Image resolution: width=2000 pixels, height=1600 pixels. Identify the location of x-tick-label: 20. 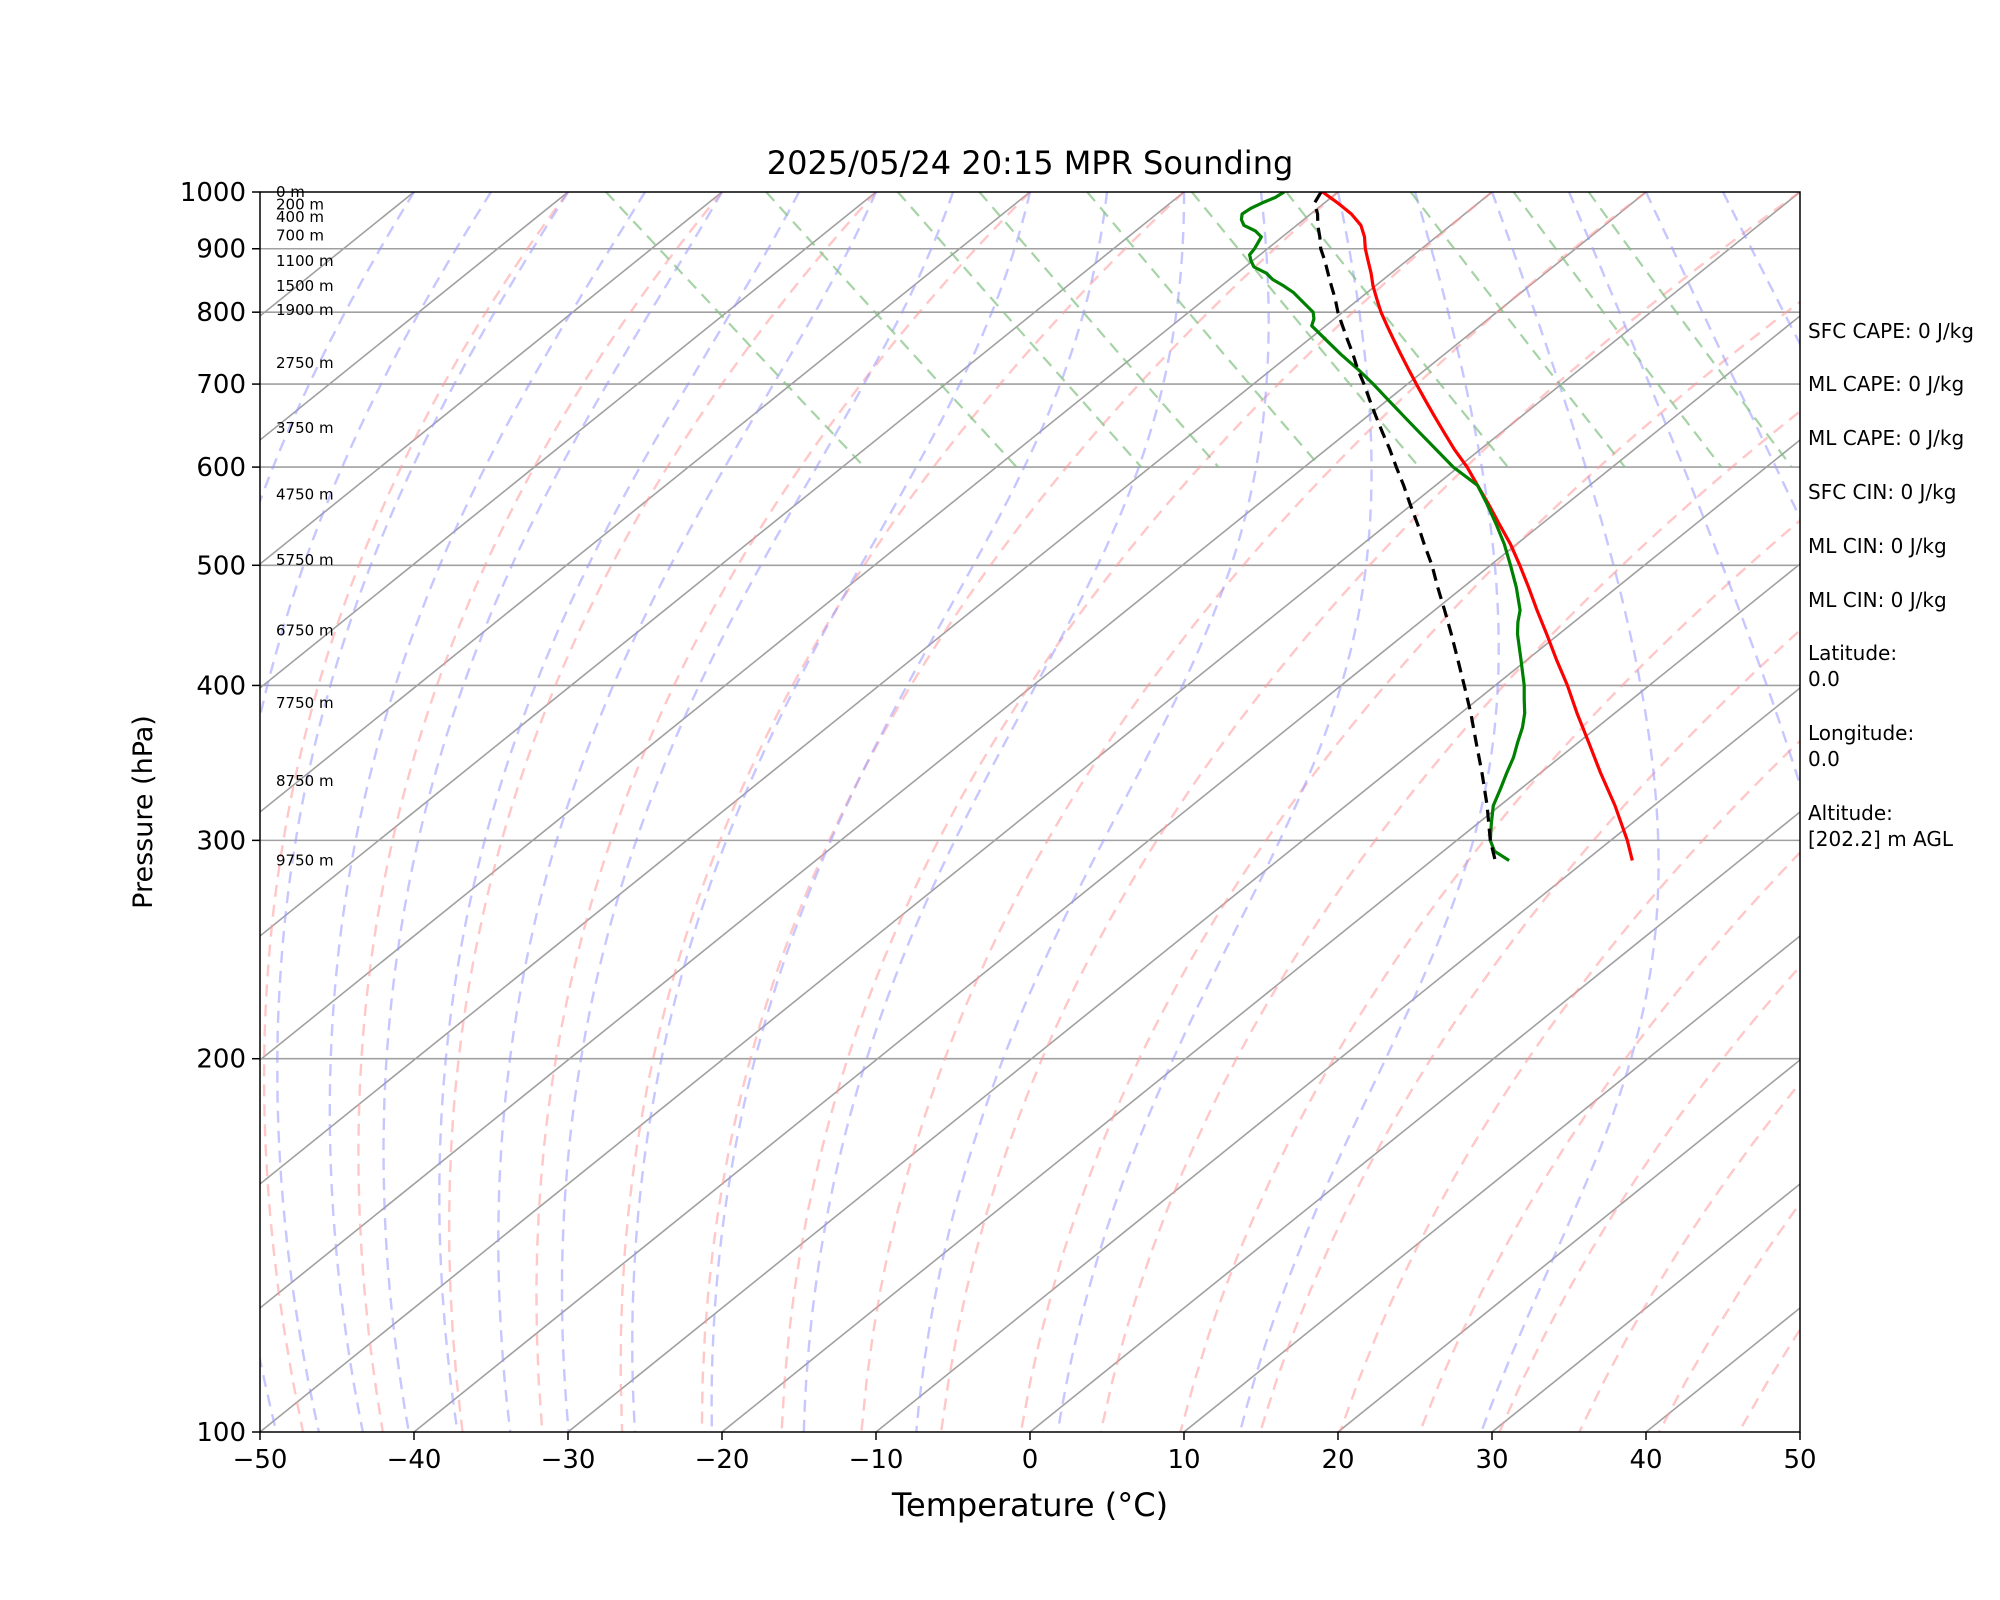
(1337, 1460).